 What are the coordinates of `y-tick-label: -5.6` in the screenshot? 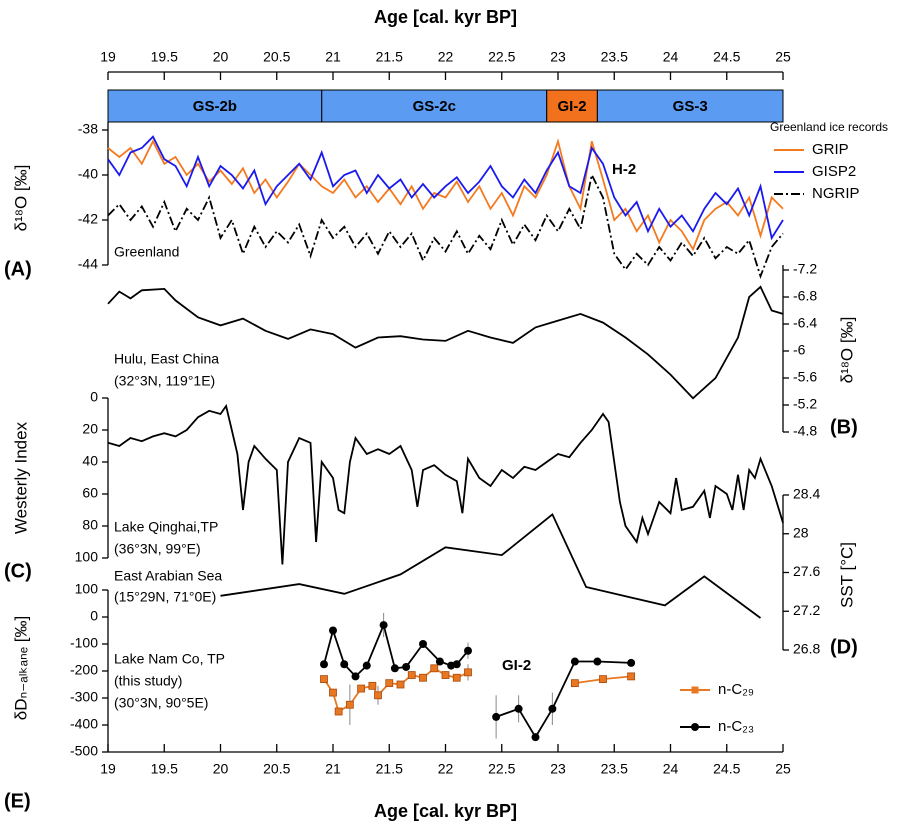 It's located at (805, 377).